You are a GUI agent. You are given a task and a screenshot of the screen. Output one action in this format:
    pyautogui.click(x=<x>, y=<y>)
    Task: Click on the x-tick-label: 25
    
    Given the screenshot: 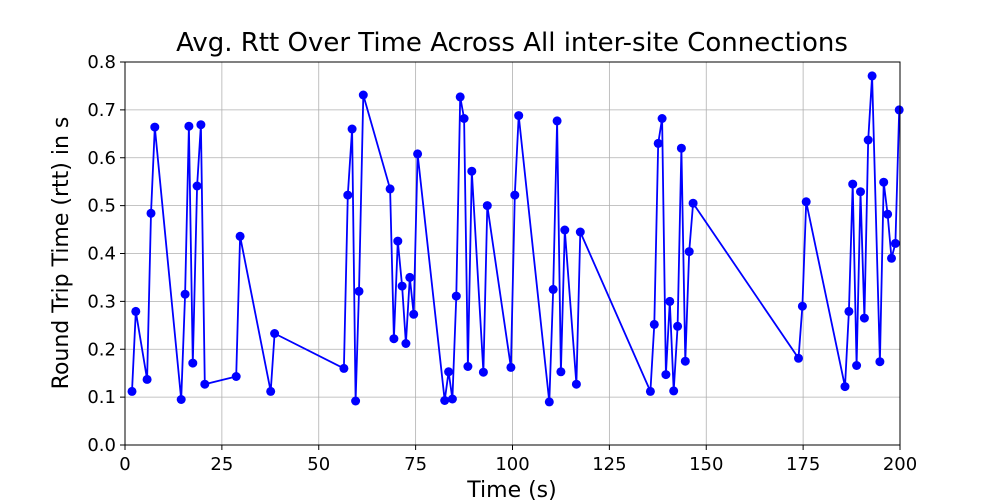 What is the action you would take?
    pyautogui.click(x=221, y=464)
    